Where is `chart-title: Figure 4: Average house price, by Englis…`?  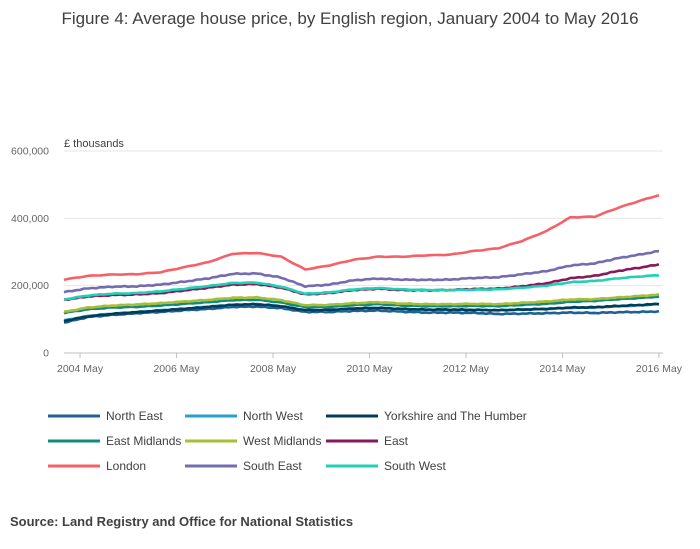 chart-title: Figure 4: Average house price, by Englis… is located at coordinates (349, 18).